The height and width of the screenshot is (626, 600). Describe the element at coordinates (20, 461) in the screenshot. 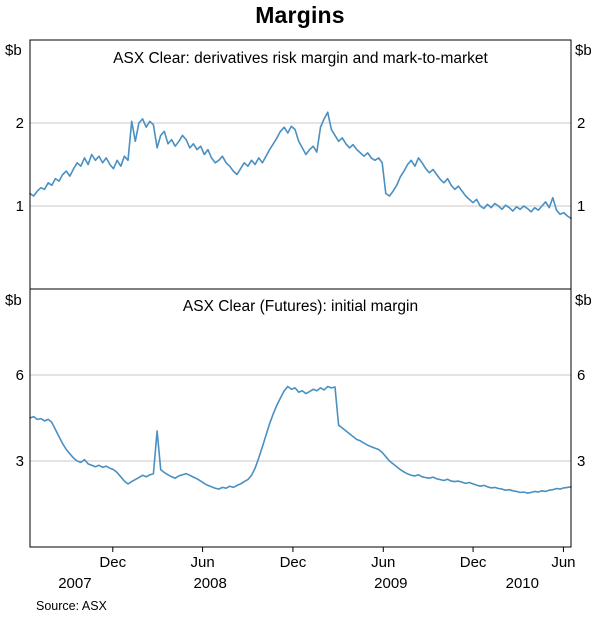

I see `y-tick-label-left: 3` at that location.